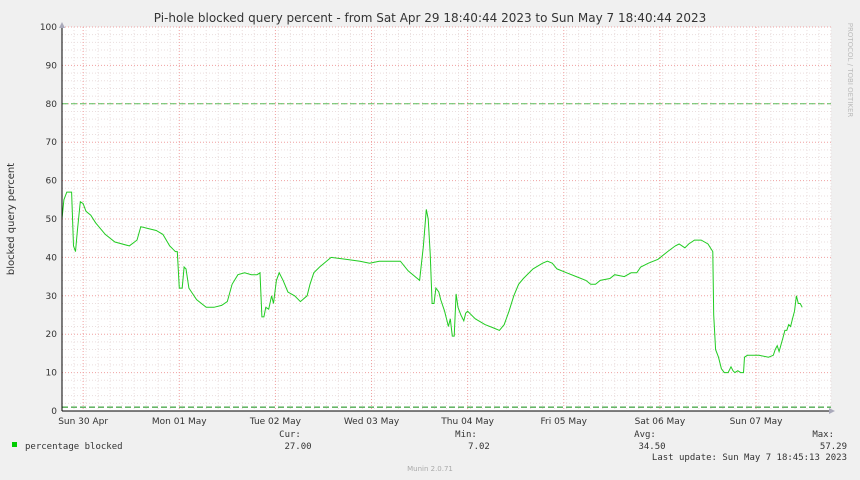 This screenshot has height=480, width=860. I want to click on y-tick-label: 10, so click(52, 374).